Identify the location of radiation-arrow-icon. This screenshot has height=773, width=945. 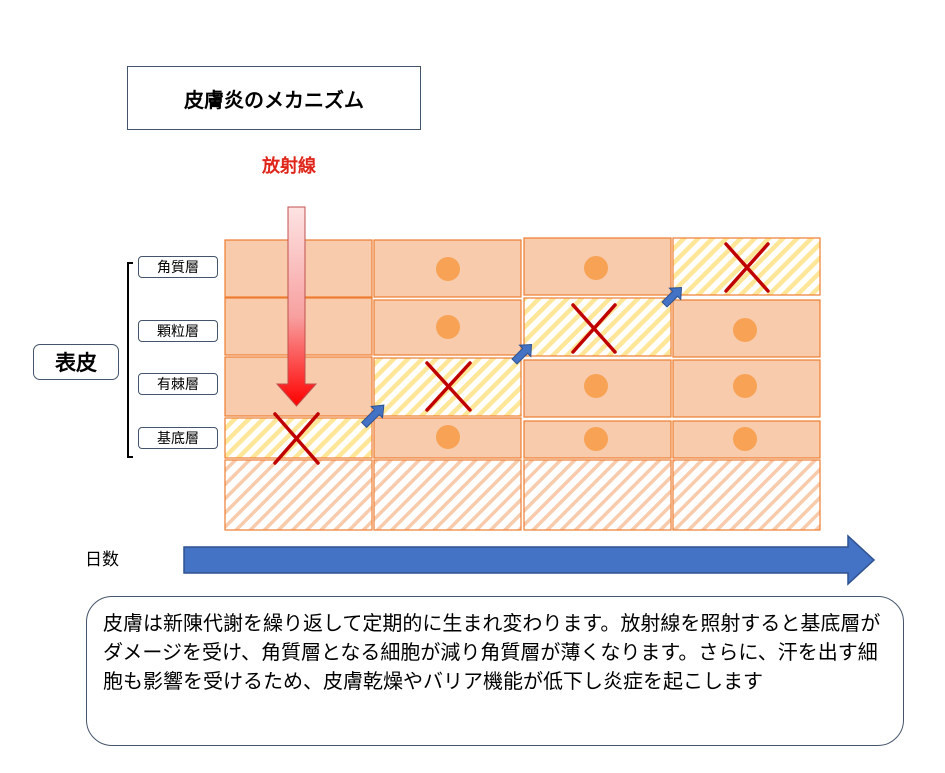
(296, 306).